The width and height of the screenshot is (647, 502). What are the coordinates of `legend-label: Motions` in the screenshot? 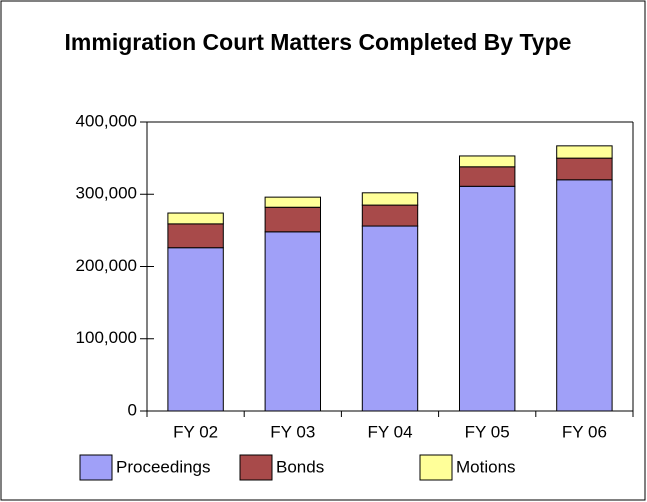 It's located at (486, 466).